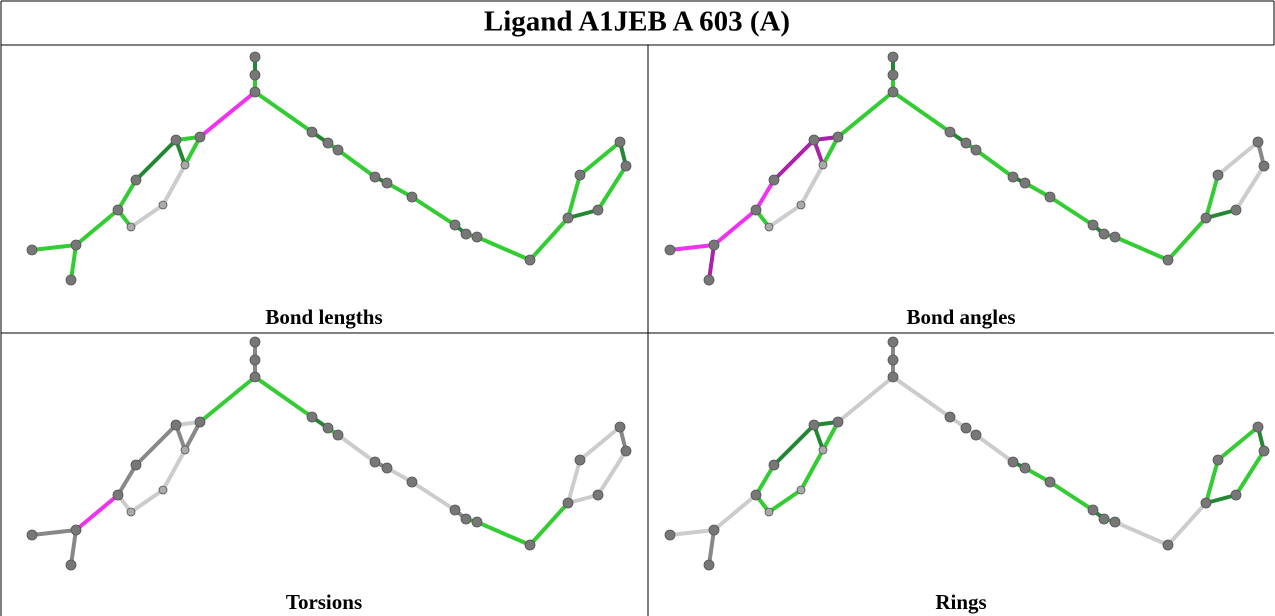 This screenshot has height=616, width=1275. Describe the element at coordinates (324, 602) in the screenshot. I see `panel-label: Torsions` at that location.